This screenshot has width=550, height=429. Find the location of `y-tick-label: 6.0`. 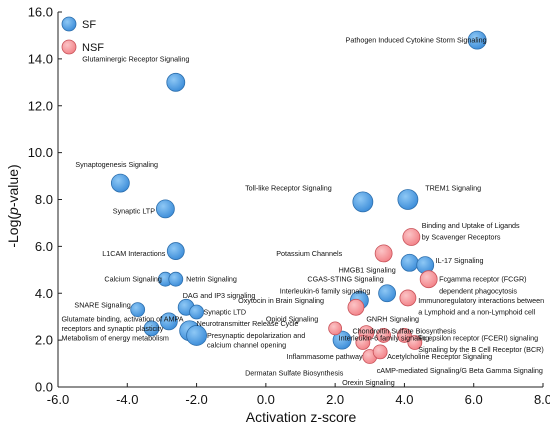

y-tick-label: 6.0 is located at coordinates (44, 246).